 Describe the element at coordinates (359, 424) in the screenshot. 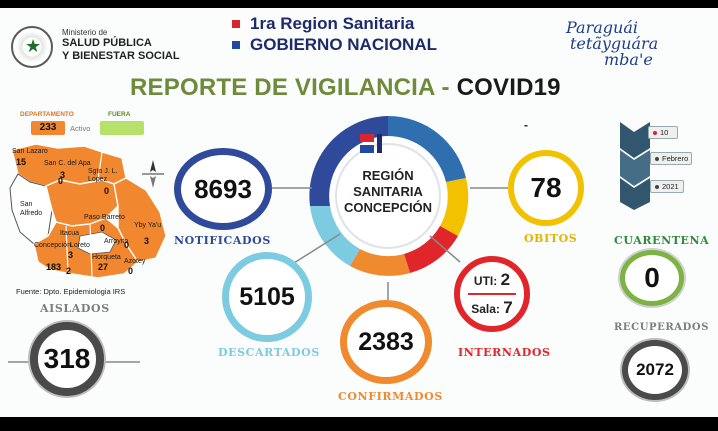

I see `bottom-border` at that location.